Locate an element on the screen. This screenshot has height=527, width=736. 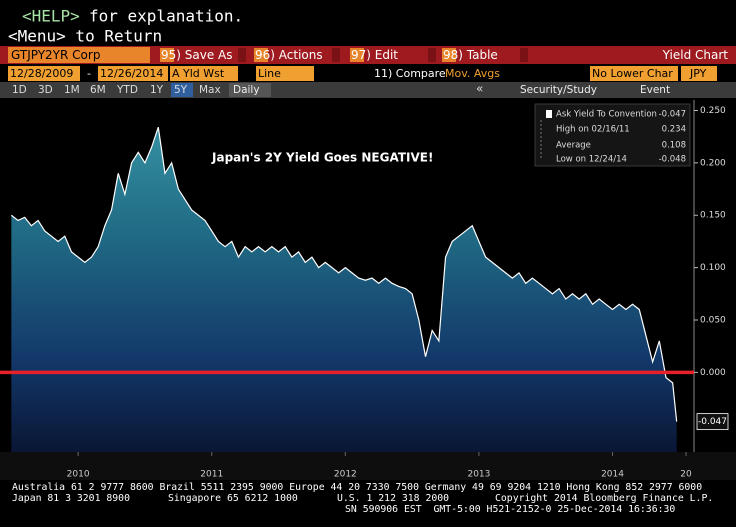
help-text: for explanation. is located at coordinates (166, 16).